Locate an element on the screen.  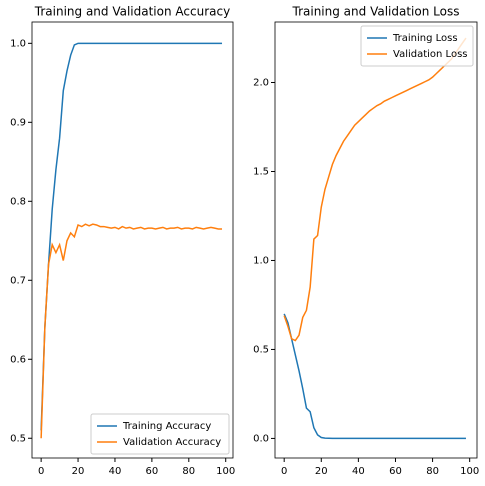
legend-label: Training Loss is located at coordinates (425, 38).